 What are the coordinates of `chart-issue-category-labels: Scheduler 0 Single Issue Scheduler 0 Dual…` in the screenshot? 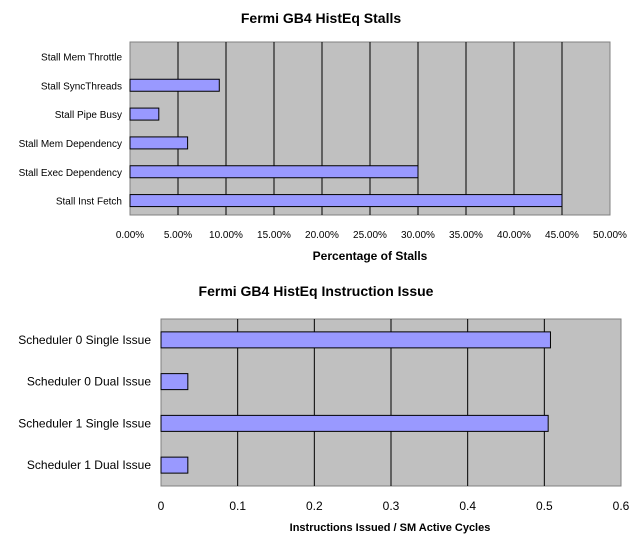 It's located at (84, 402).